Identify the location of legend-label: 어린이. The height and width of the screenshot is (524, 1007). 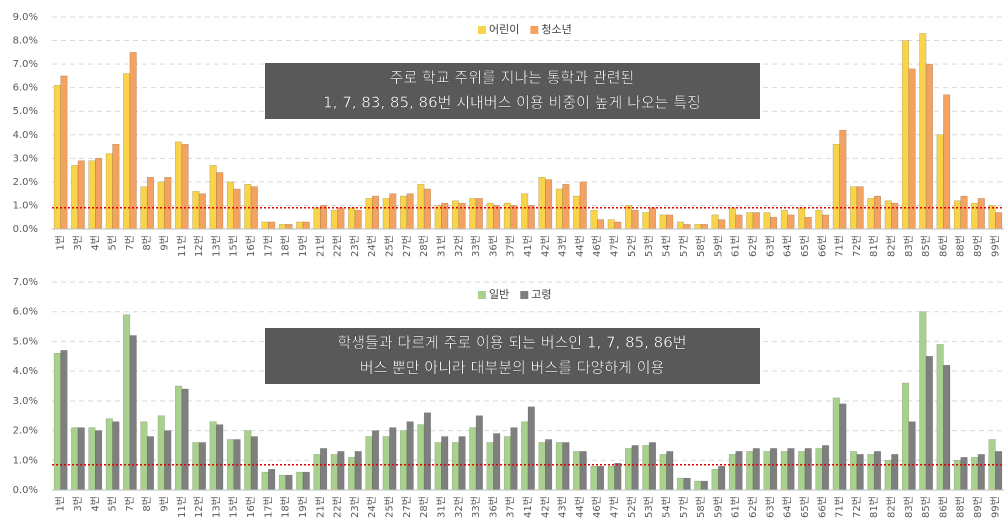
(504, 29).